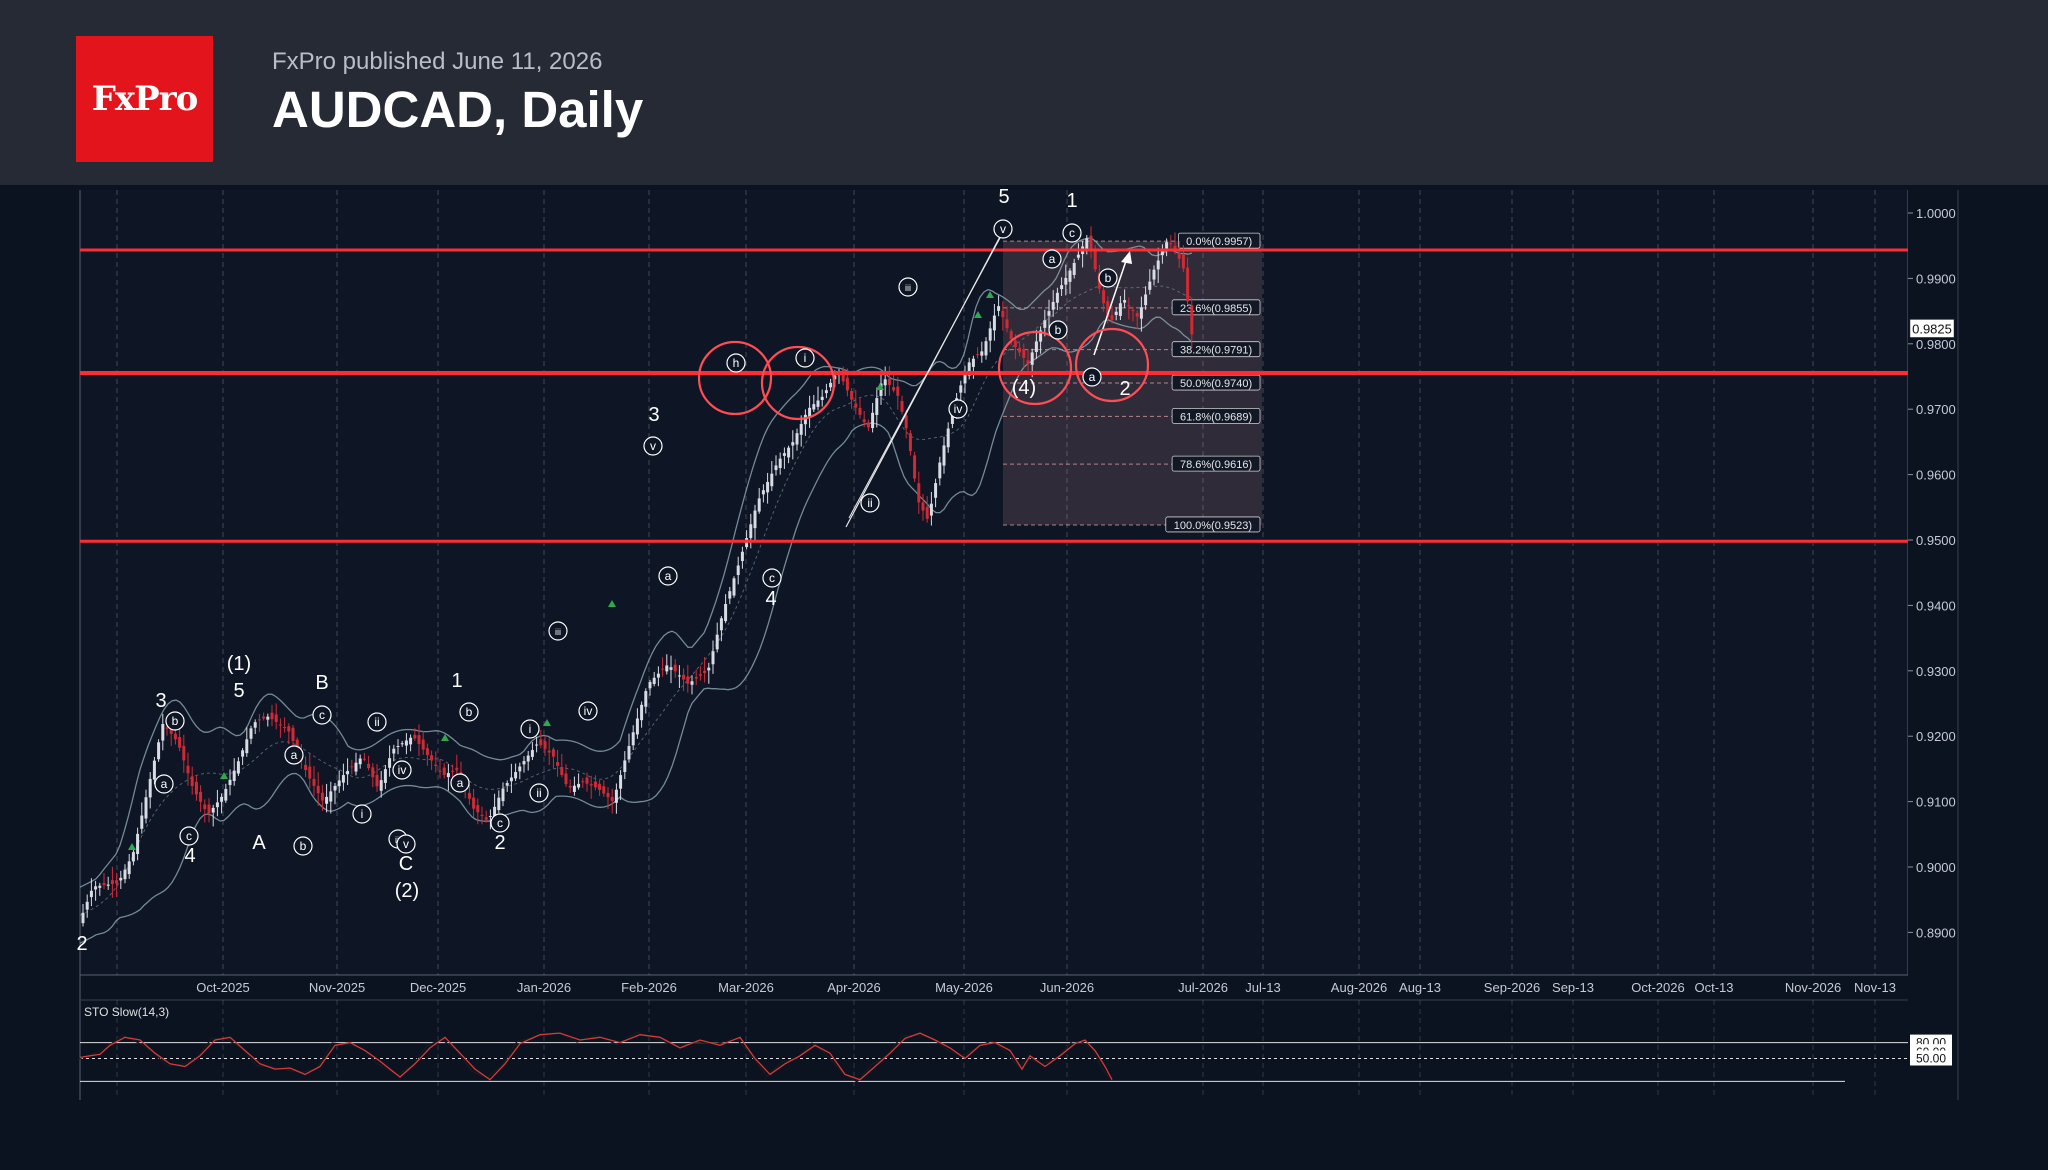 The height and width of the screenshot is (1170, 2048). I want to click on time-tick-label: Jun-2026, so click(1067, 987).